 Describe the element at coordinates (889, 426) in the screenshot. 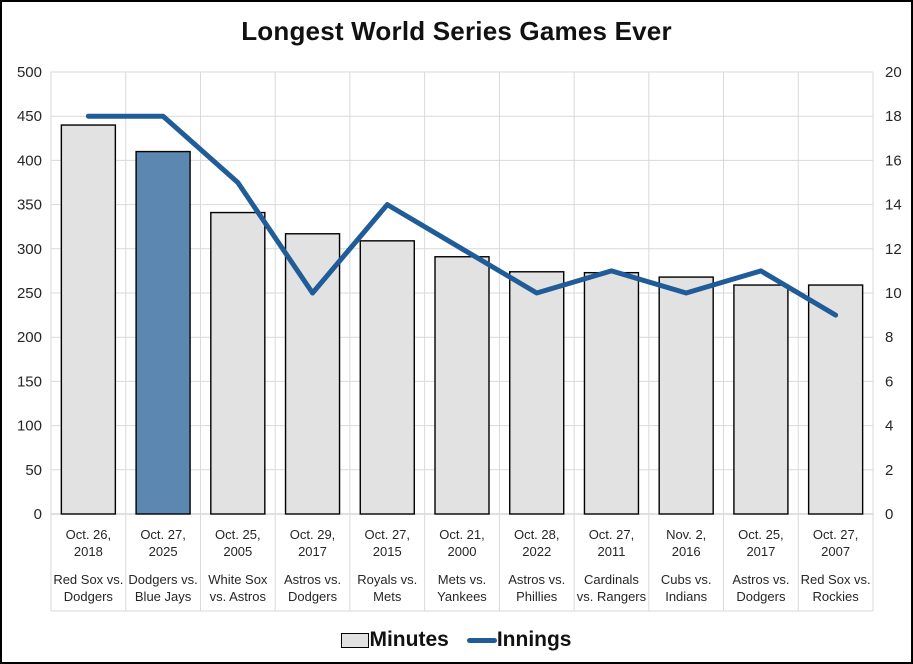

I see `right-axis-tick-label: 4` at that location.